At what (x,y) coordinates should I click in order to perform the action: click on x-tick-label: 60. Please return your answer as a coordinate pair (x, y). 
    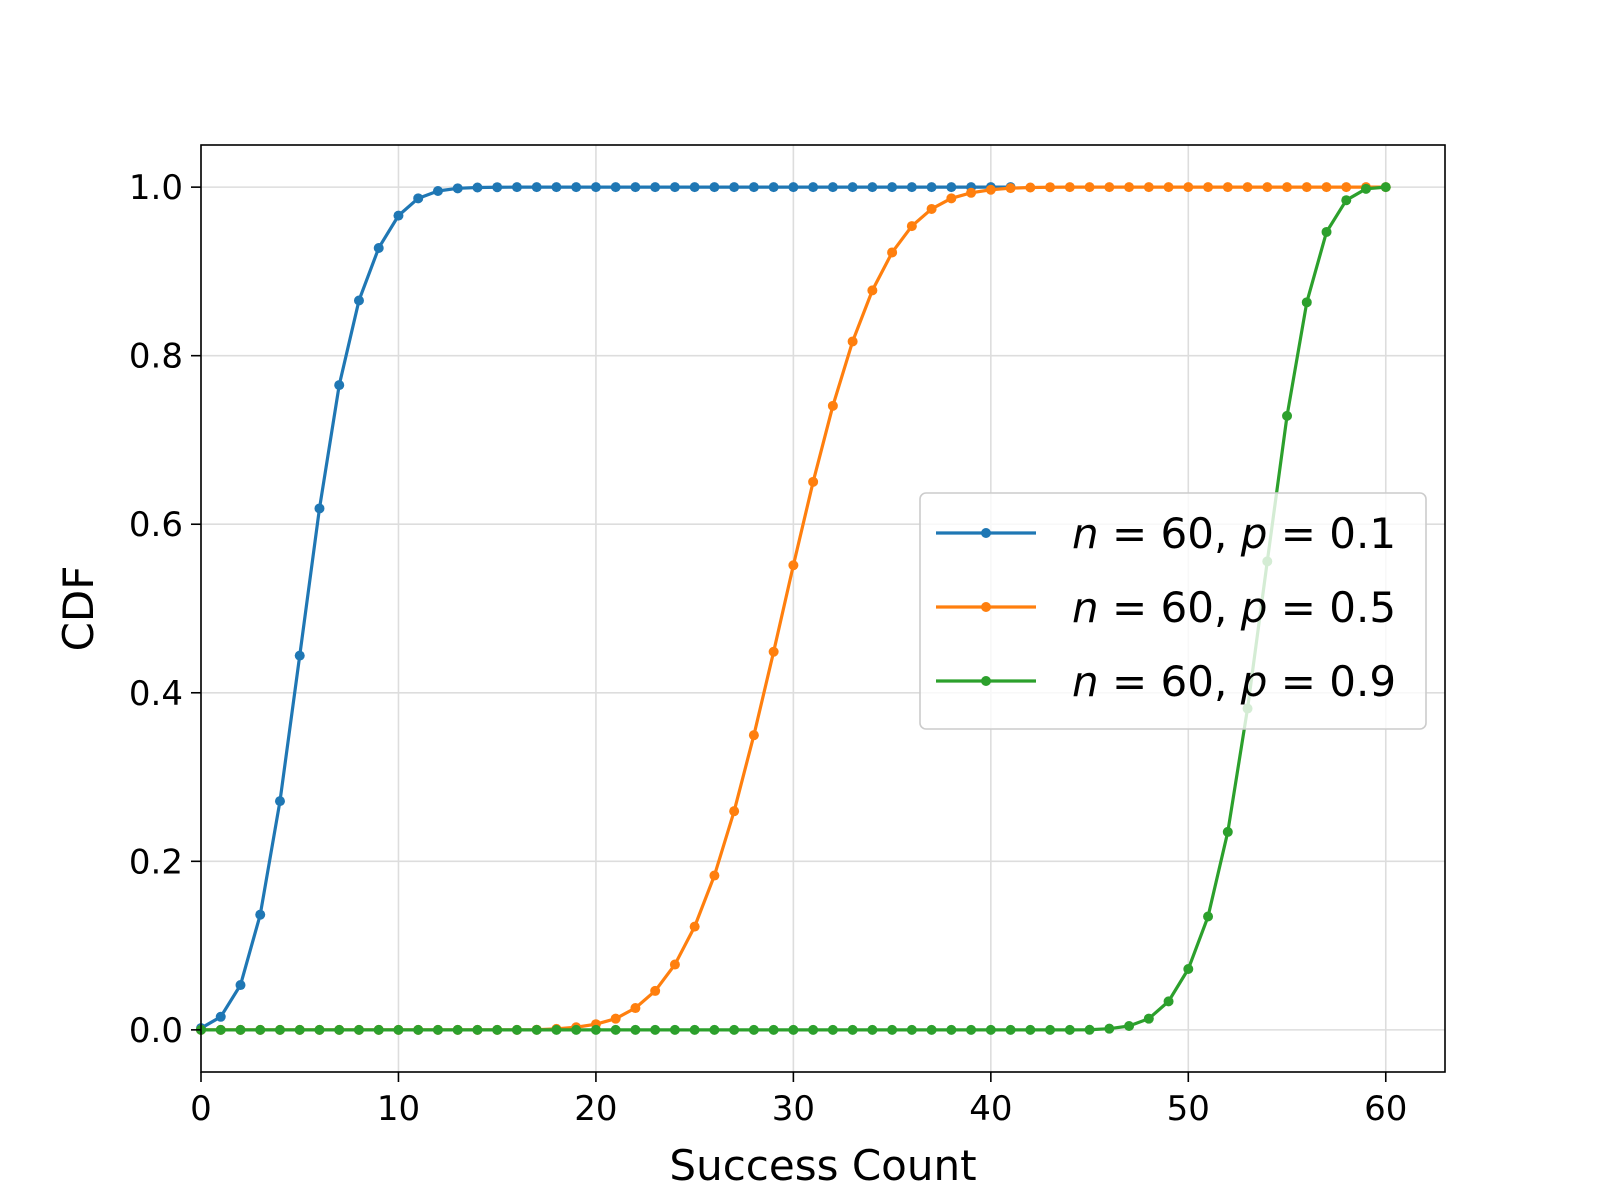
    Looking at the image, I should click on (1385, 1109).